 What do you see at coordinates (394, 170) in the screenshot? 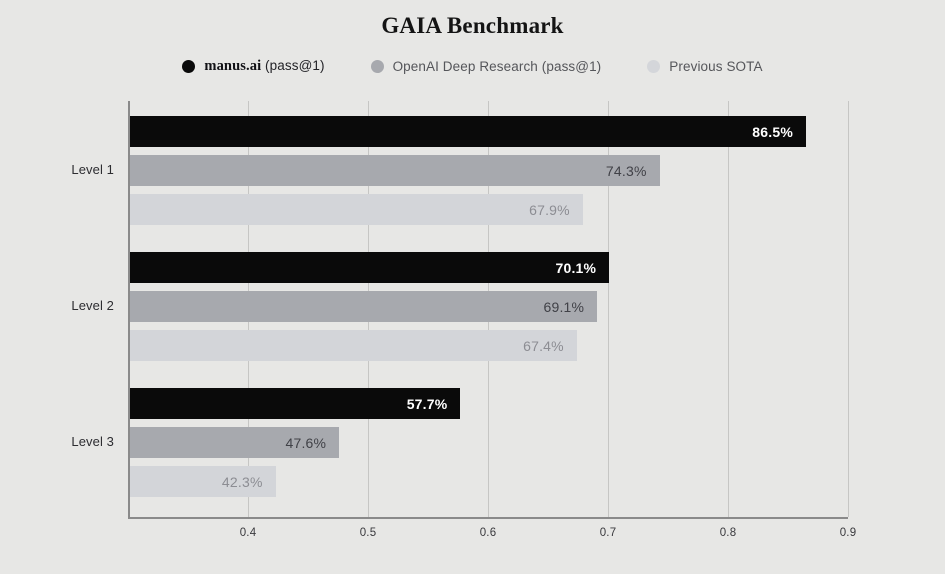
I see `bar: 74.3%` at bounding box center [394, 170].